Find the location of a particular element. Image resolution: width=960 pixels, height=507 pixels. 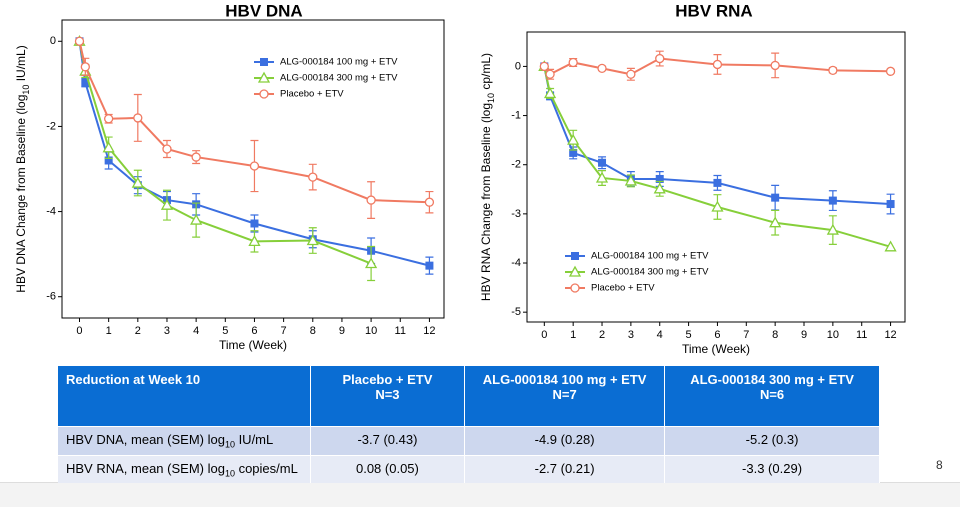

chart-title: HBV RNA is located at coordinates (713, 10).